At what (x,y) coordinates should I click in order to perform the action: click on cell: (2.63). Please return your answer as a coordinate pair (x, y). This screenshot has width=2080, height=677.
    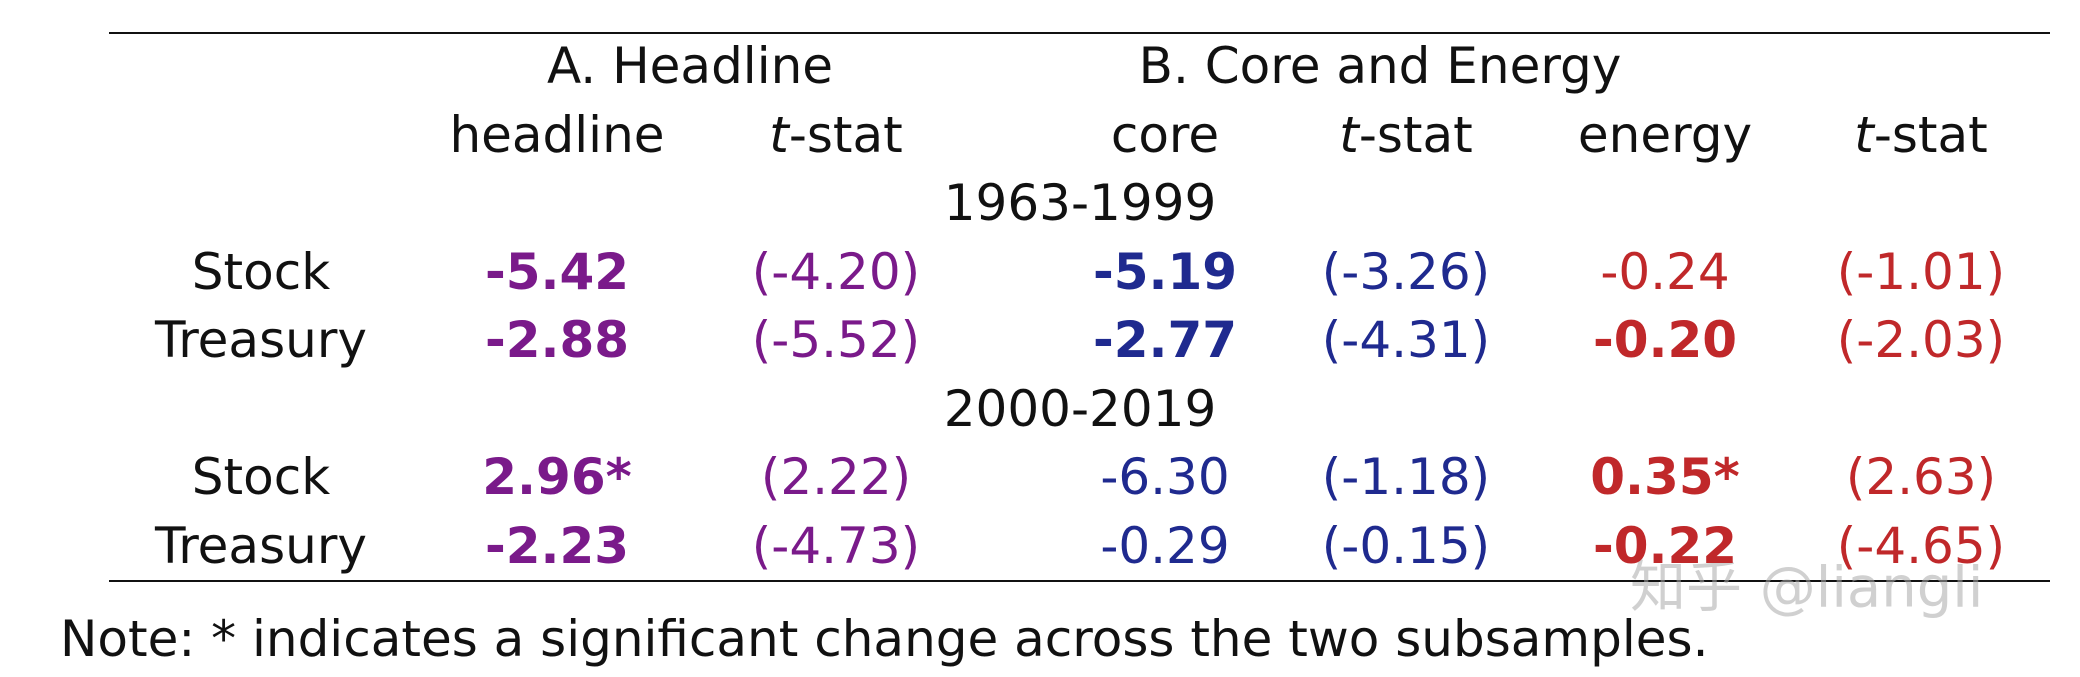
    Looking at the image, I should click on (1921, 477).